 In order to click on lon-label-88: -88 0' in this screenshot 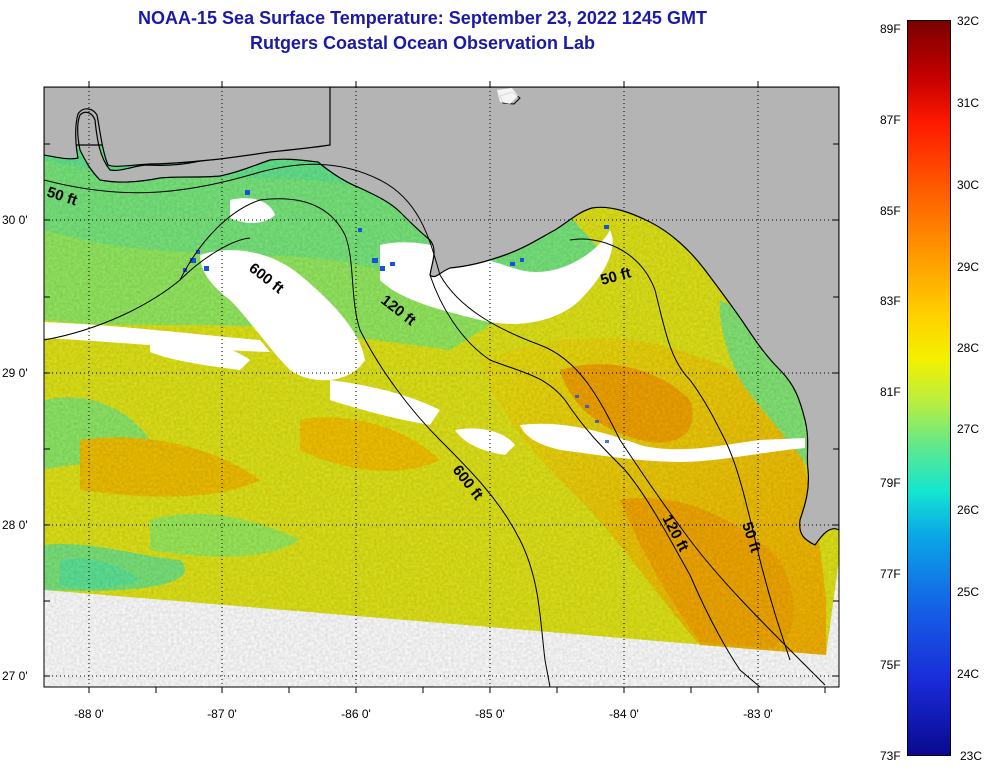, I will do `click(89, 714)`.